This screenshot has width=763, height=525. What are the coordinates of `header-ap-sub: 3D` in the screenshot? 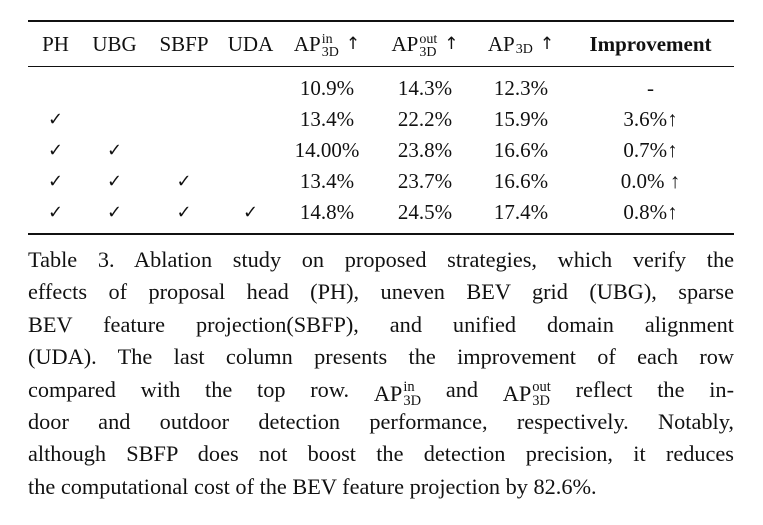 It's located at (524, 49).